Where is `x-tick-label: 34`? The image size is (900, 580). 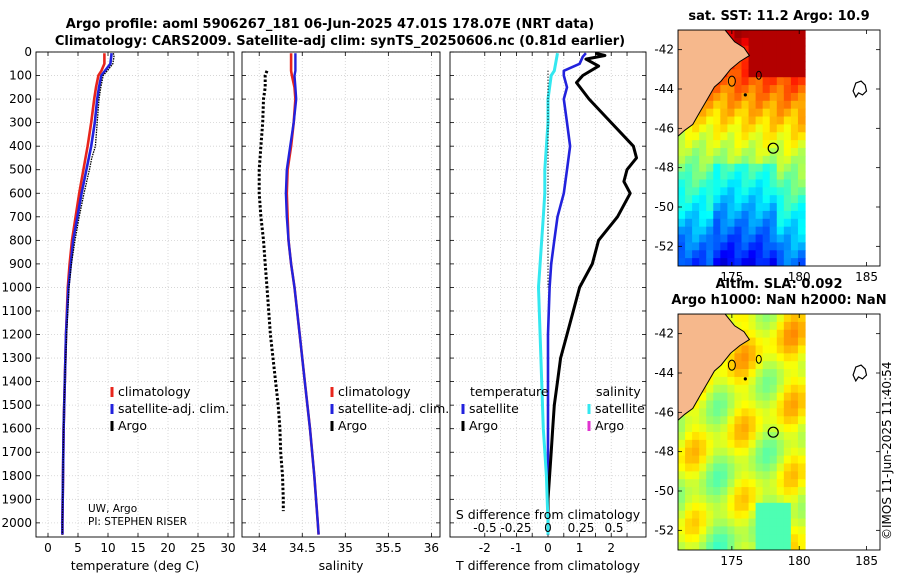 x-tick-label: 34 is located at coordinates (259, 548).